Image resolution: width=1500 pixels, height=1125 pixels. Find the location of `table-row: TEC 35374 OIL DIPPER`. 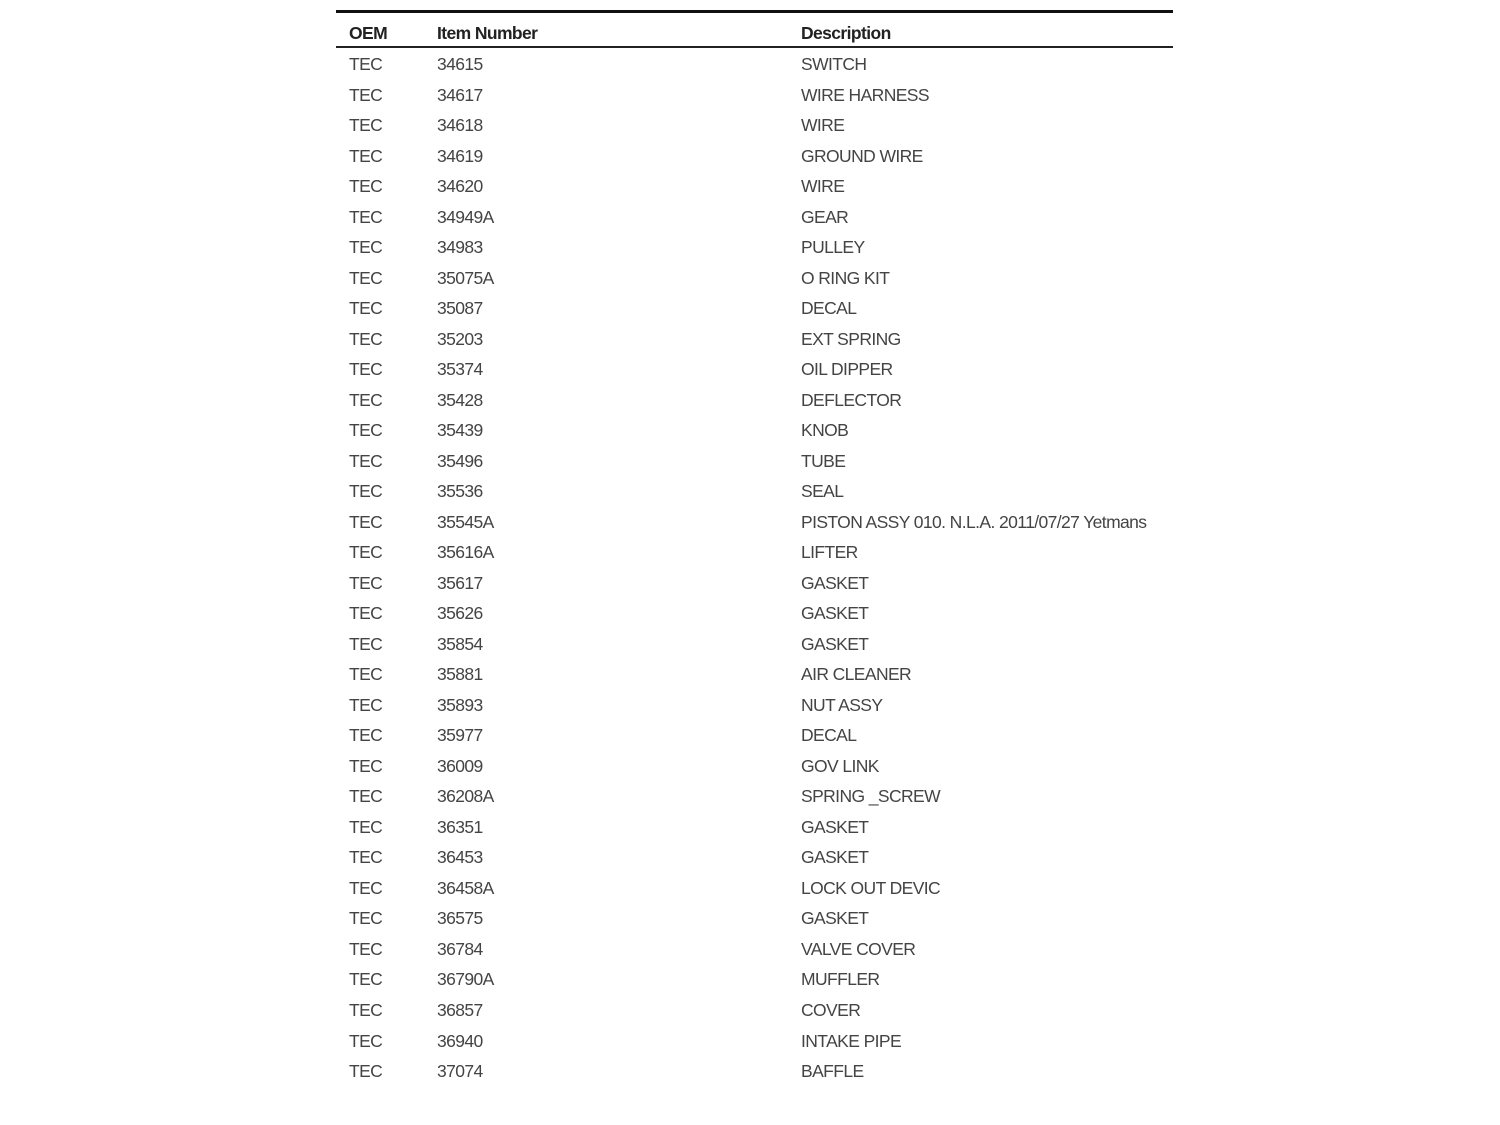

table-row: TEC 35374 OIL DIPPER is located at coordinates (754, 368).